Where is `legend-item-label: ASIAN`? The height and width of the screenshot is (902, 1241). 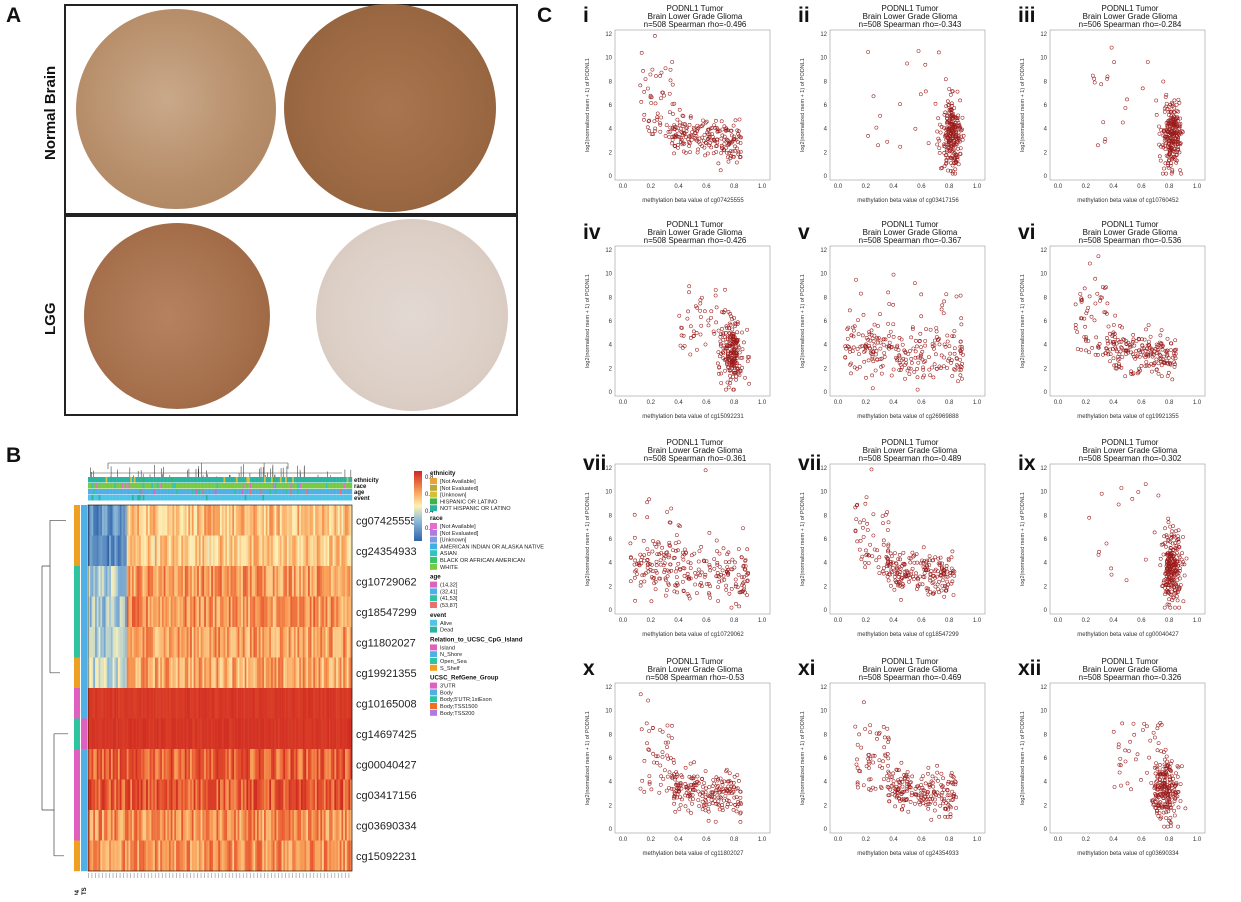
legend-item-label: ASIAN is located at coordinates (448, 554).